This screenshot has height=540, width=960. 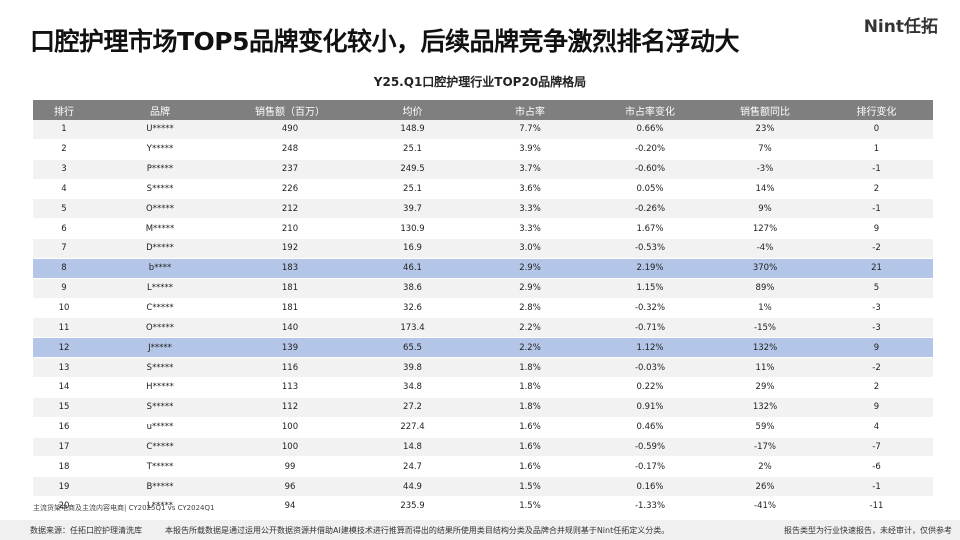 I want to click on table-cell: -6, so click(x=876, y=467).